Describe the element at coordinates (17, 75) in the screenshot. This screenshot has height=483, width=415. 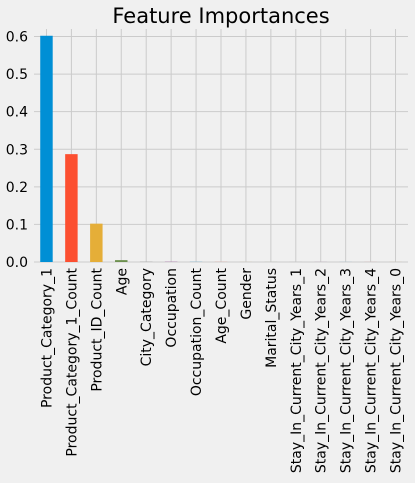
I see `y-tick-label: 0.5` at that location.